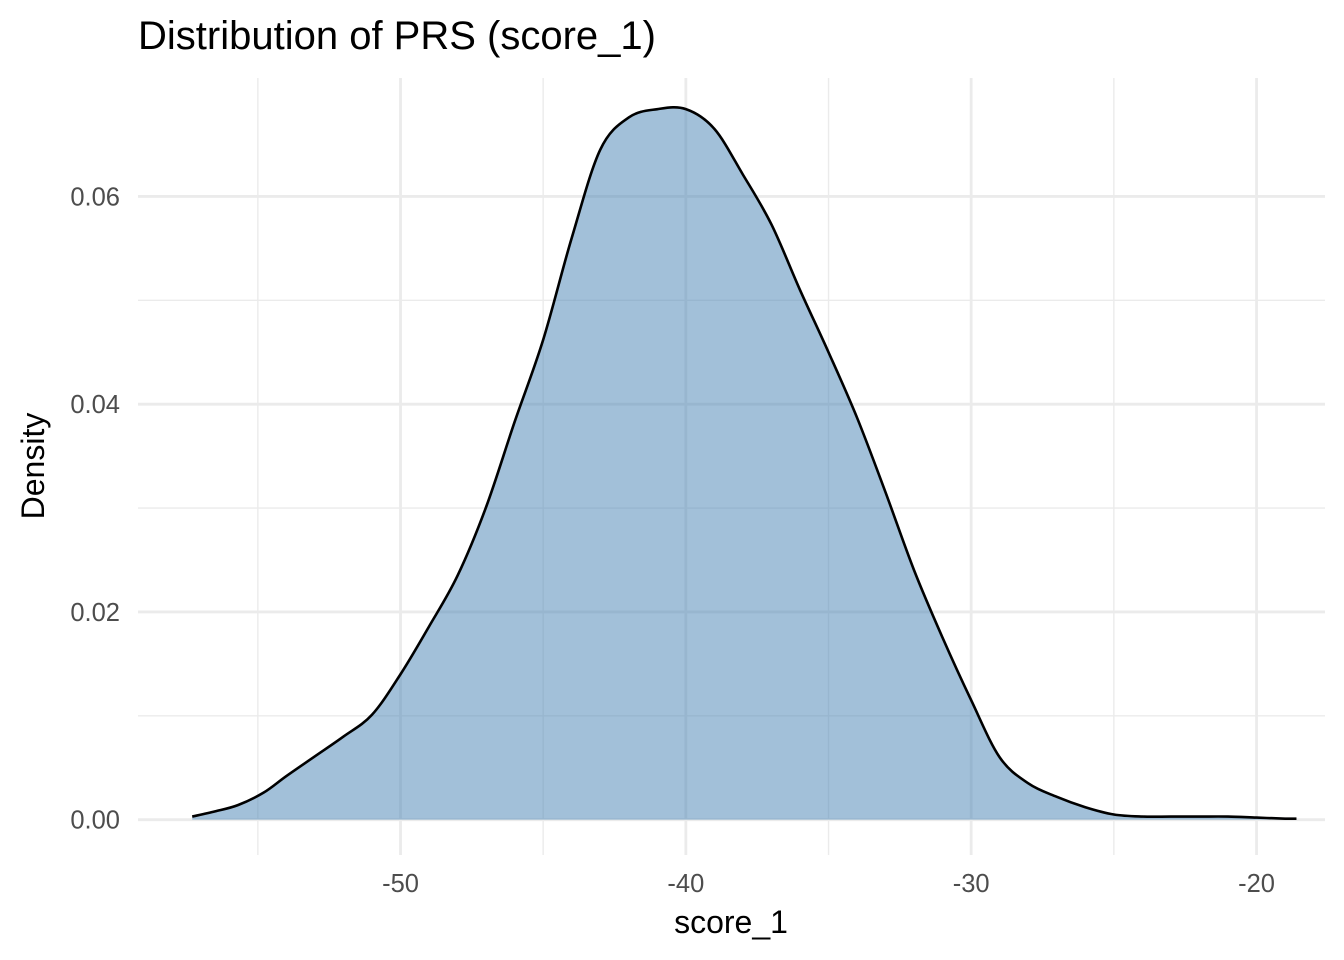 The image size is (1344, 960). What do you see at coordinates (95, 821) in the screenshot?
I see `y-tick-label: 0.00` at bounding box center [95, 821].